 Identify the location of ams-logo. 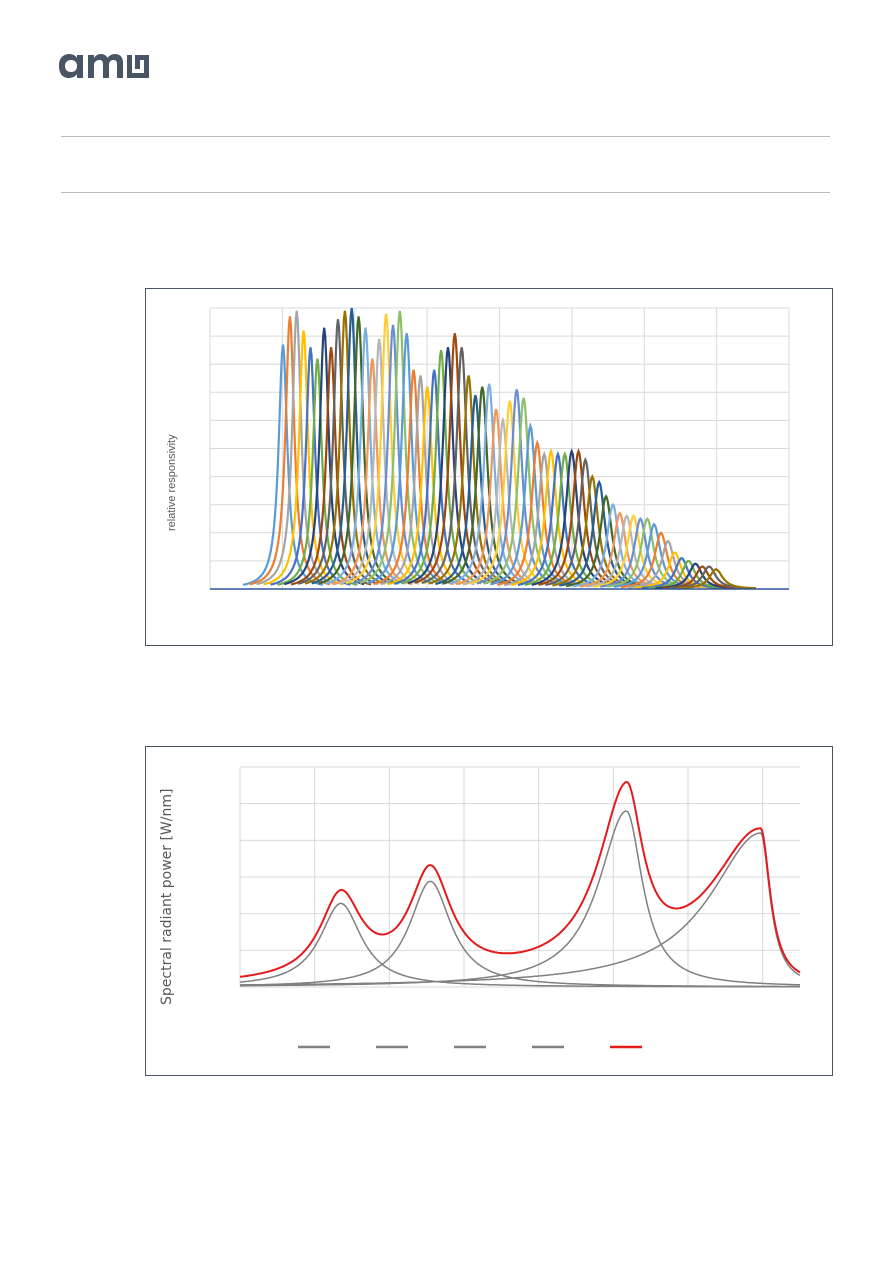
(104, 66).